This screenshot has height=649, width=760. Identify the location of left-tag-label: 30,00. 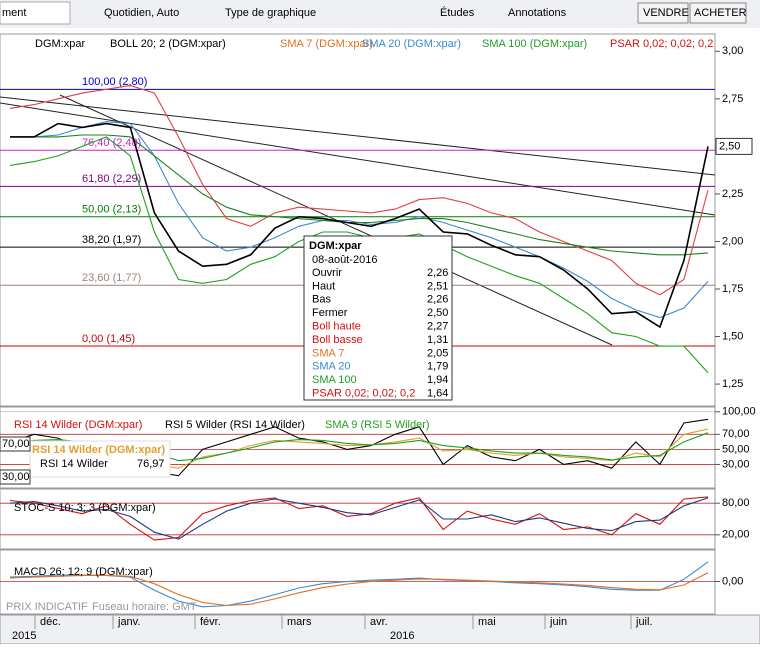
(16, 477).